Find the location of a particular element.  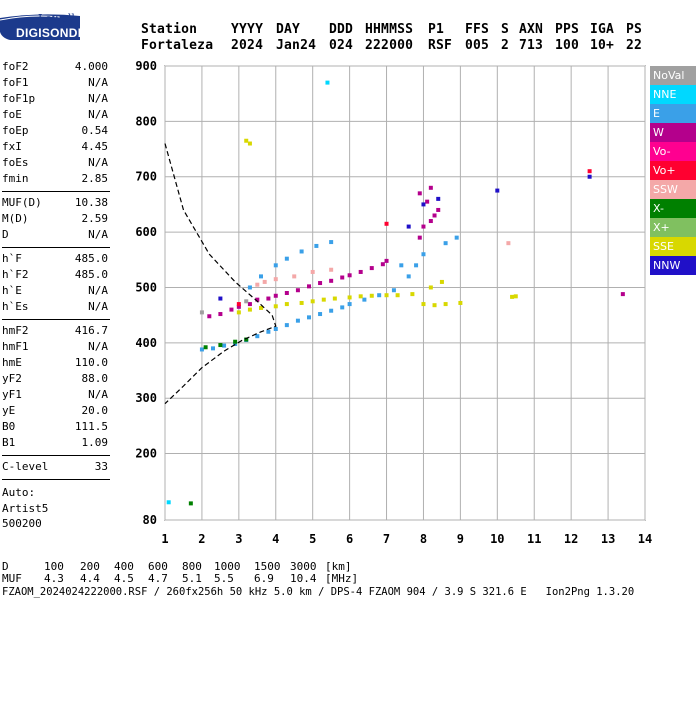

footer-cell: 4.3 is located at coordinates (54, 578).